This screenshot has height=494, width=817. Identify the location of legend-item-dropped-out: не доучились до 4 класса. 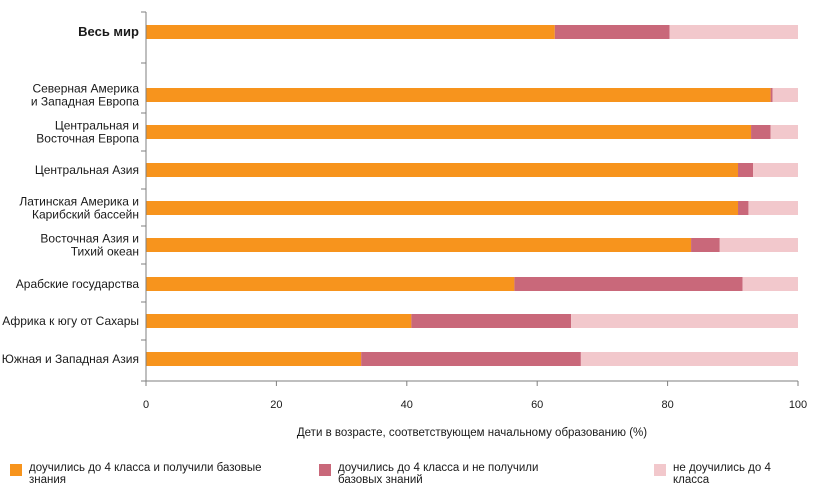
(724, 474).